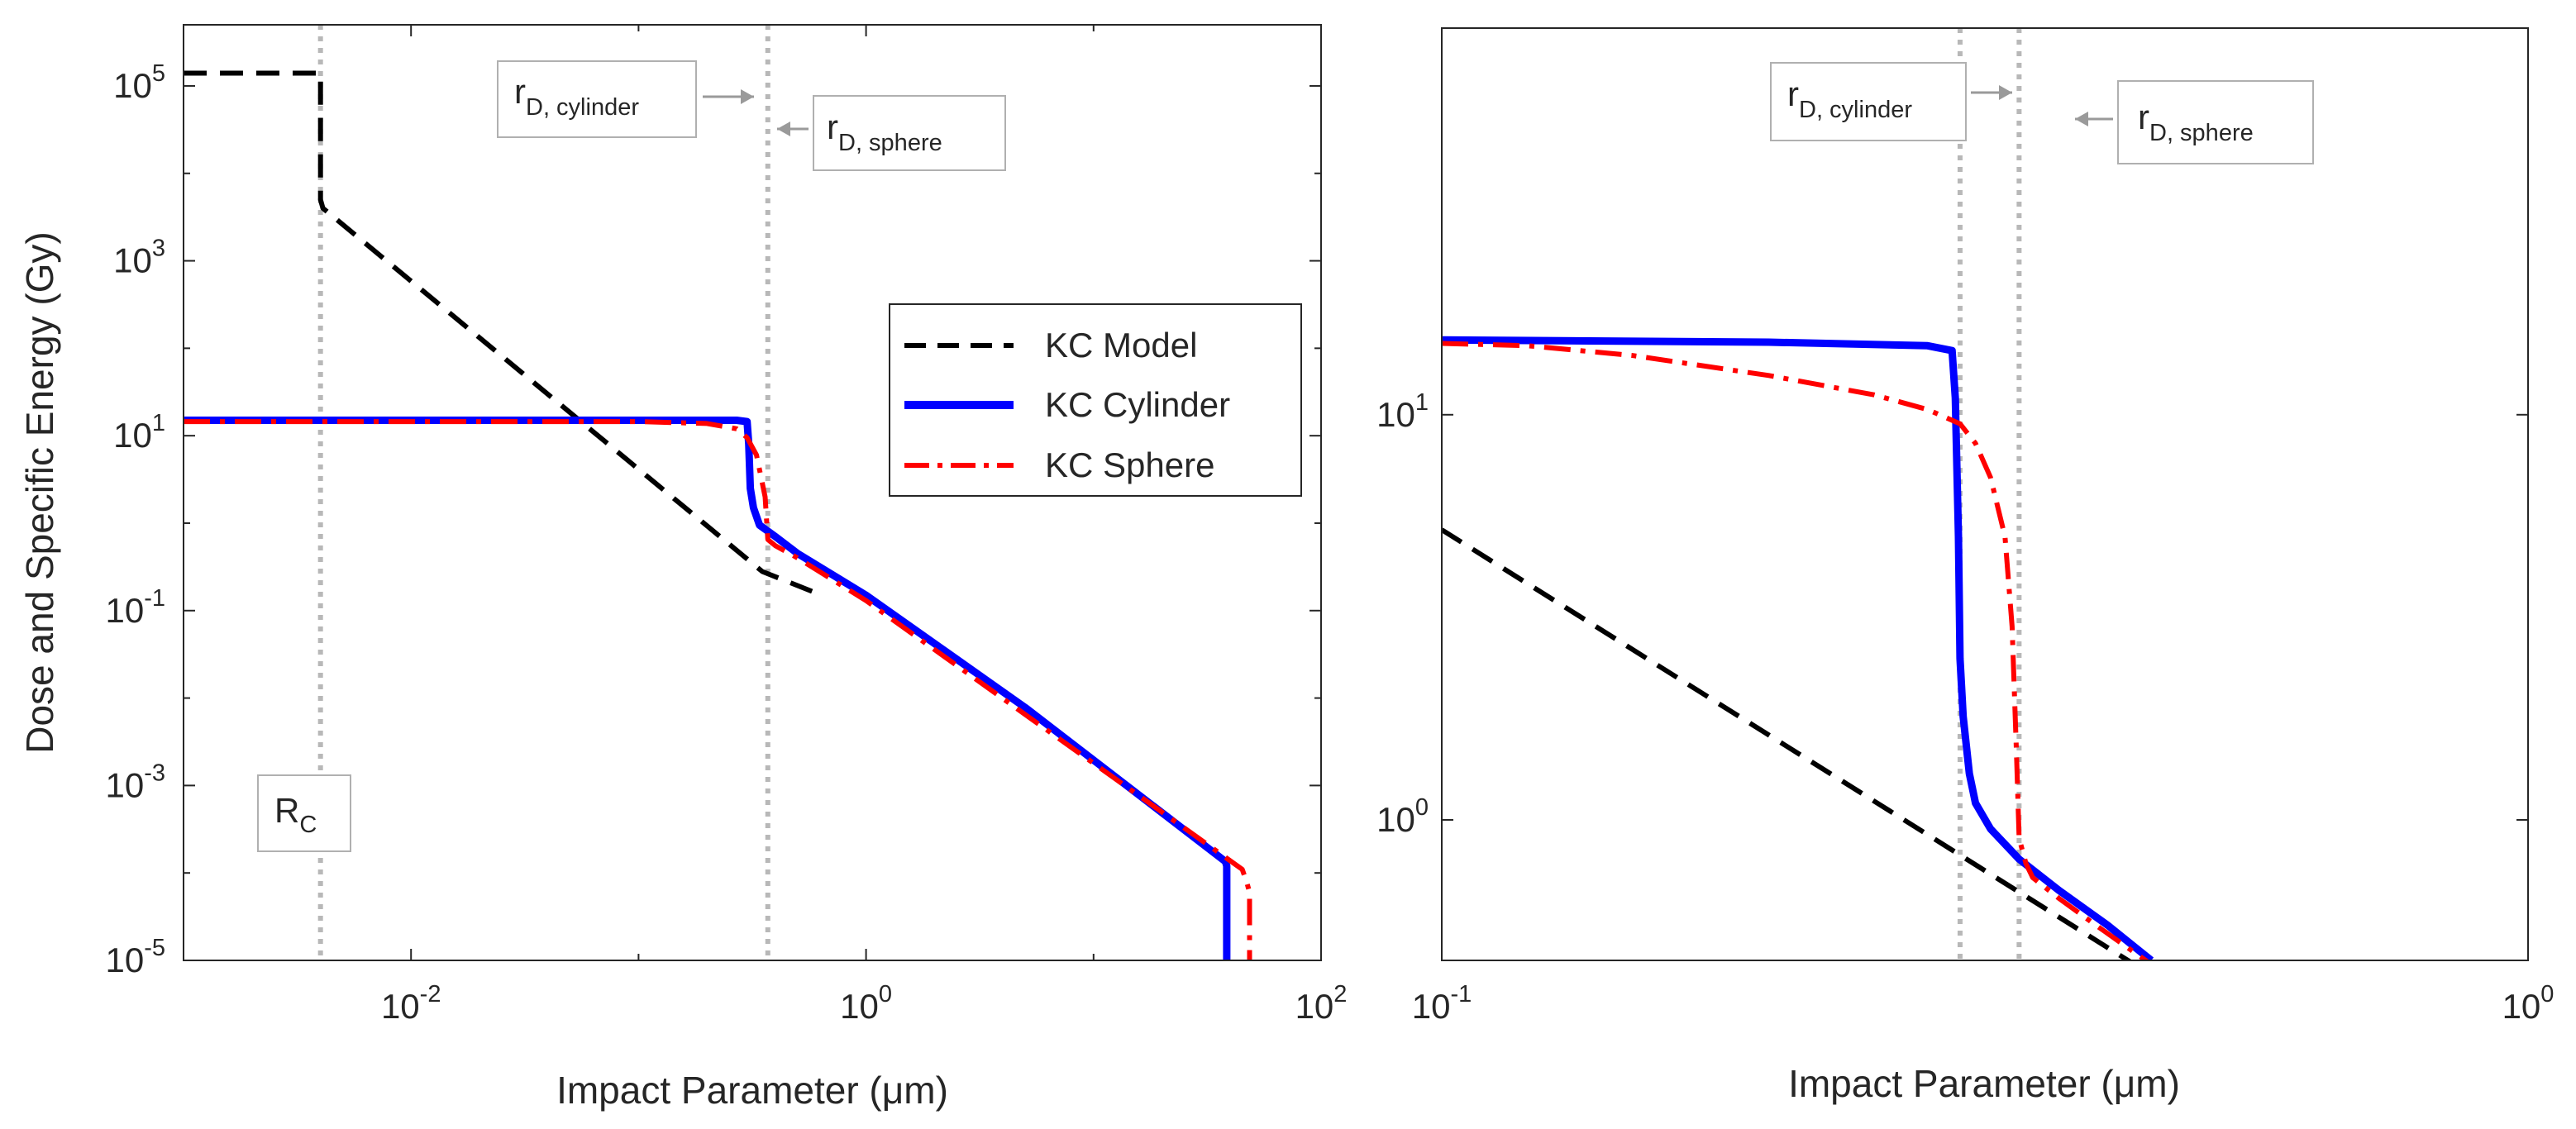  Describe the element at coordinates (139, 258) in the screenshot. I see `y-tick-label: 10³` at that location.